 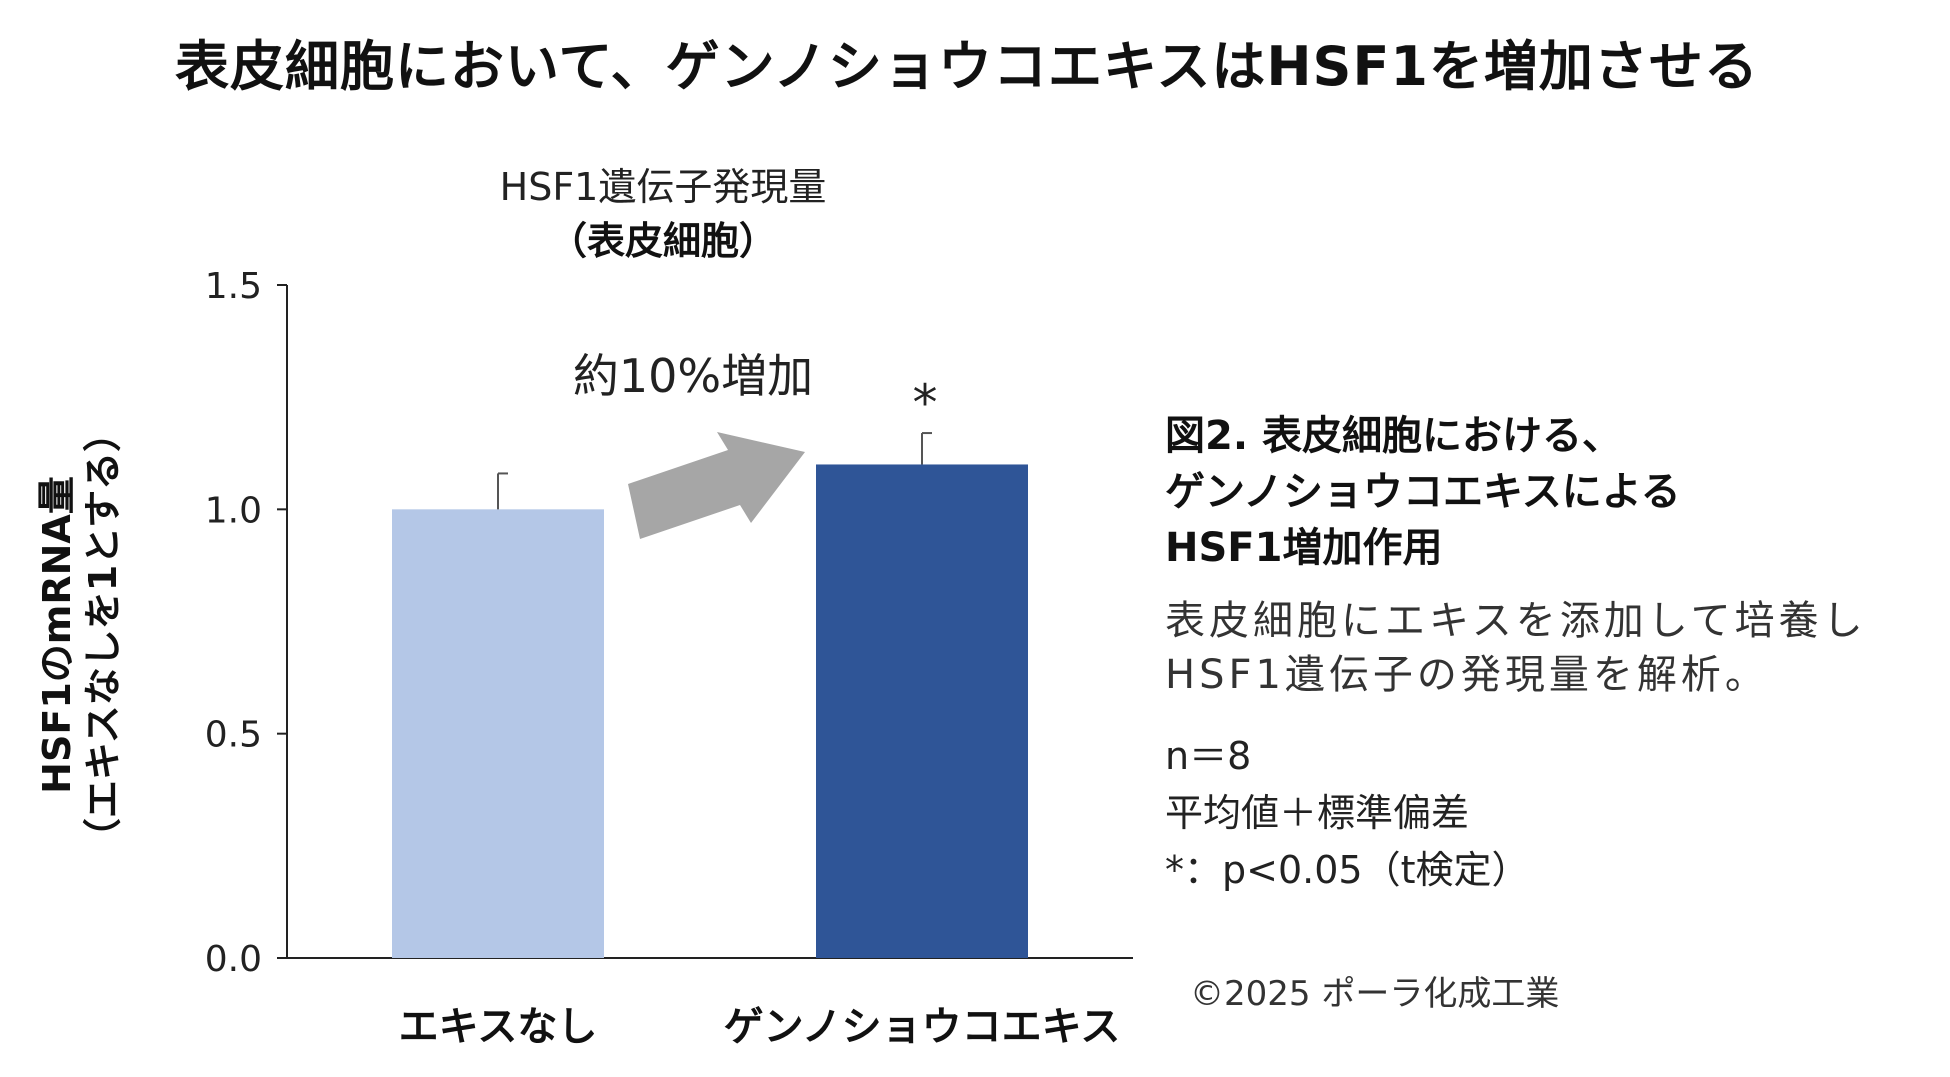 What do you see at coordinates (103, 635) in the screenshot?
I see `y-axis-label-line2: （エキスなしを1とする）` at bounding box center [103, 635].